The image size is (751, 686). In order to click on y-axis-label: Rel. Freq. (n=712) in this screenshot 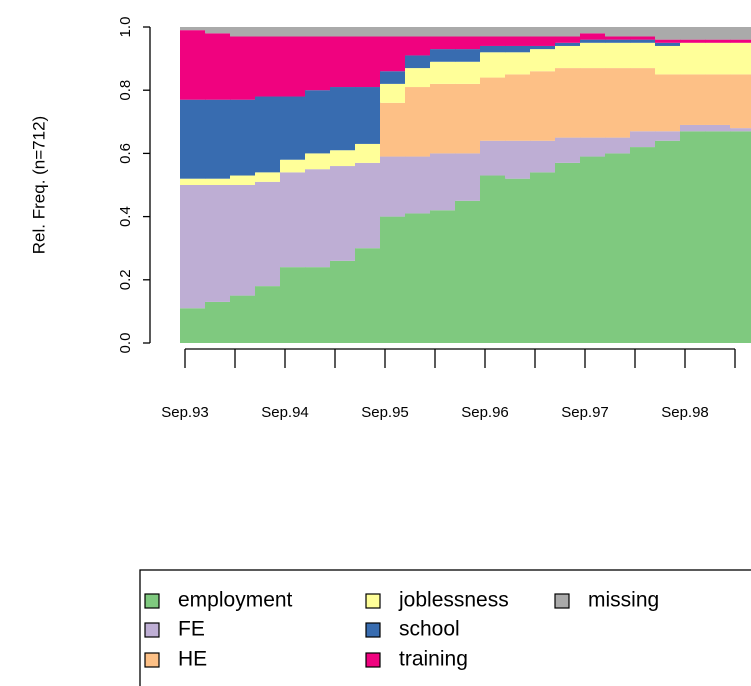, I will do `click(38, 185)`.